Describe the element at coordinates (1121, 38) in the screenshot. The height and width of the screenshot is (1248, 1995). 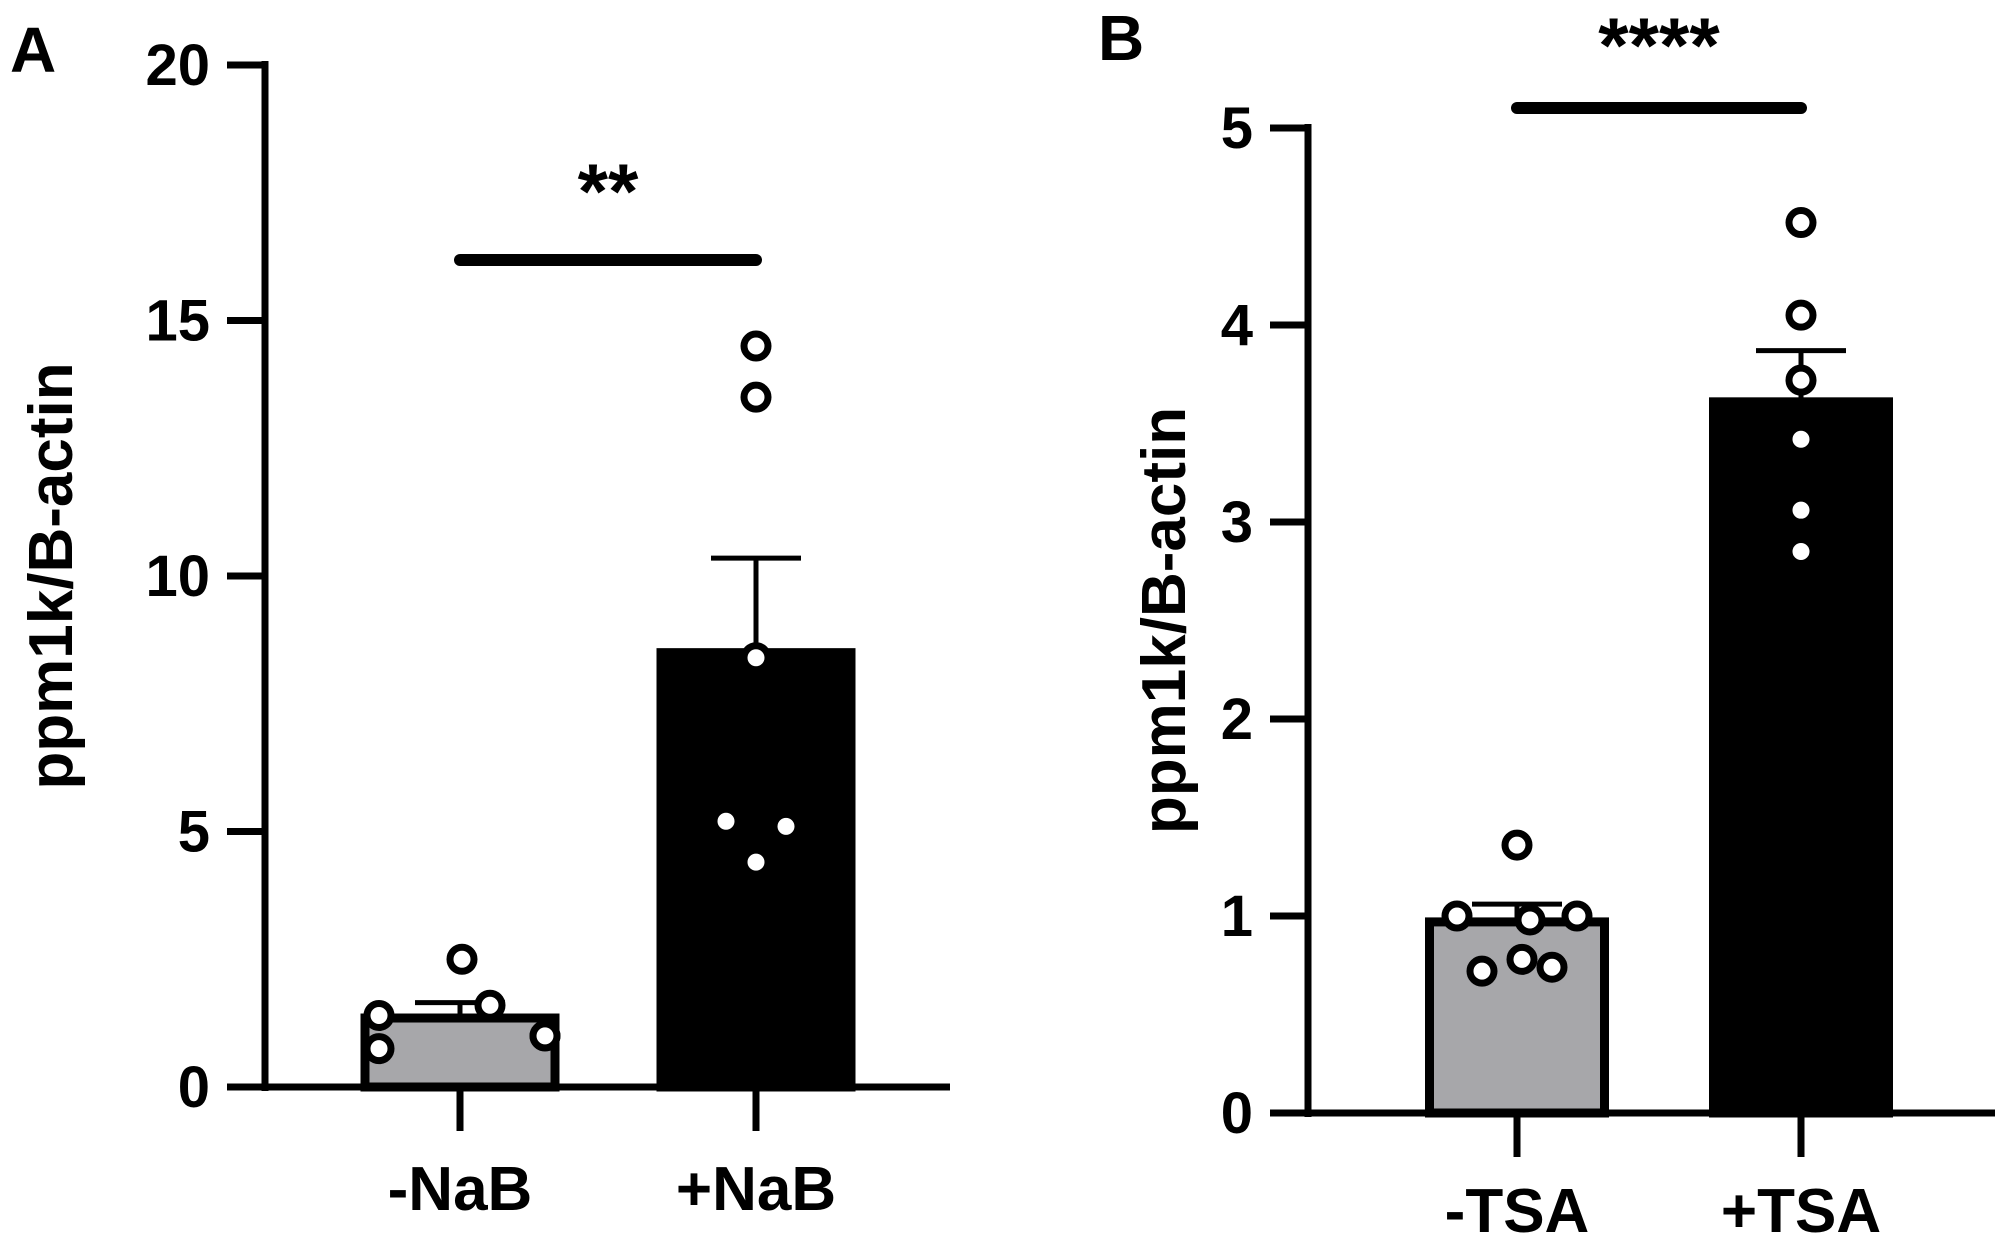
I see `panel-label: B` at that location.